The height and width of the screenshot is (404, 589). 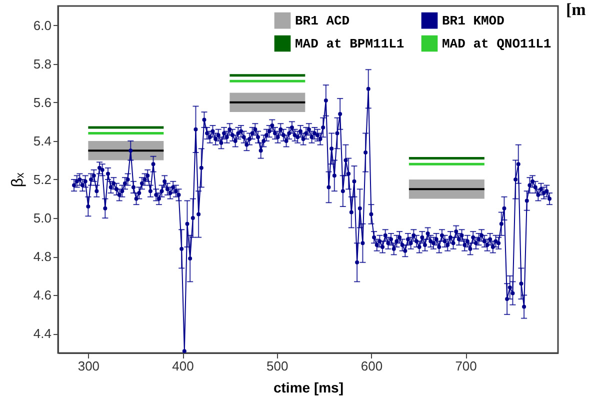 I want to click on y-tick-label: 6.0, so click(x=42, y=25).